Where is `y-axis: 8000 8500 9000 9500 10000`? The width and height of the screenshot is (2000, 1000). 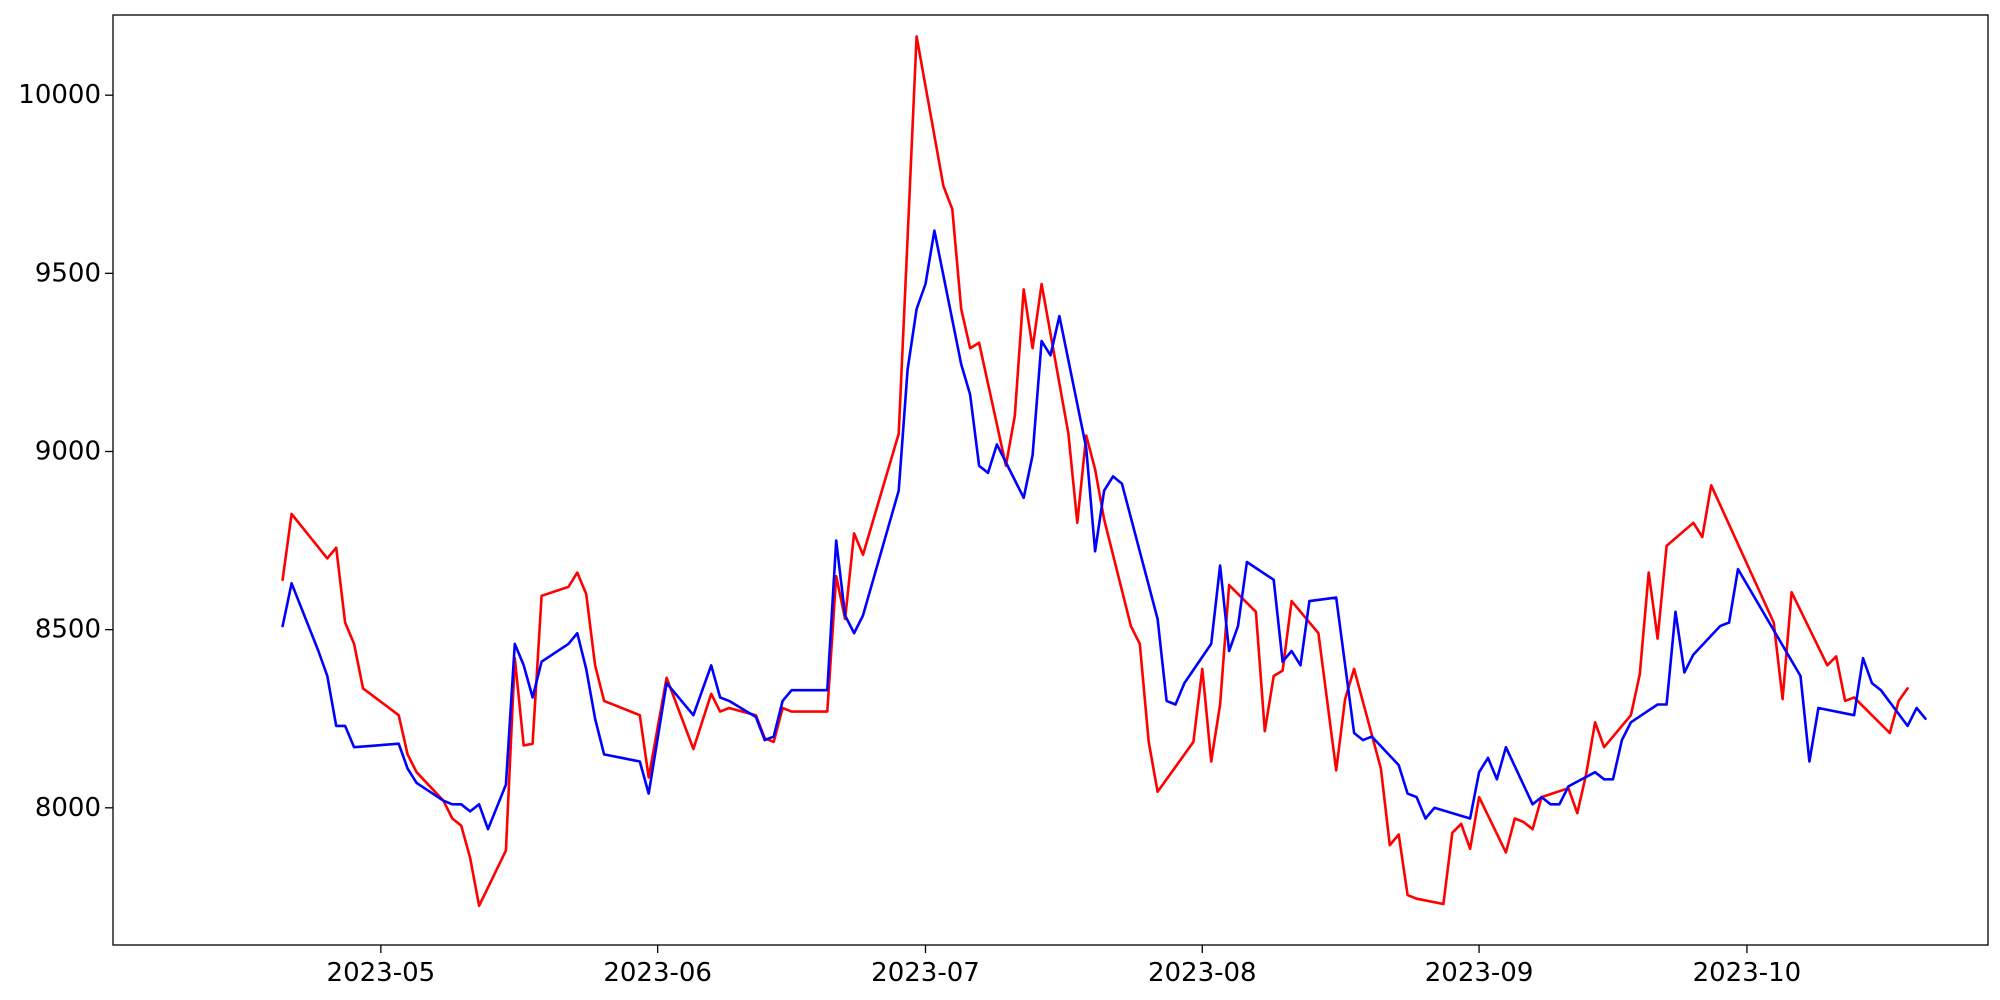 y-axis: 8000 8500 9000 9500 10000 is located at coordinates (65, 451).